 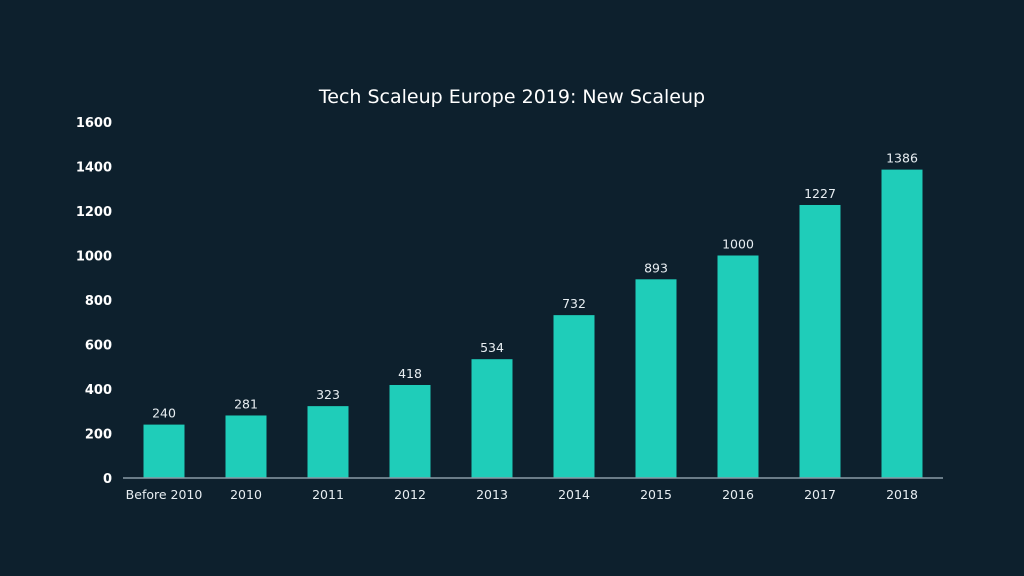 What do you see at coordinates (98, 390) in the screenshot?
I see `y-tick-label: 400` at bounding box center [98, 390].